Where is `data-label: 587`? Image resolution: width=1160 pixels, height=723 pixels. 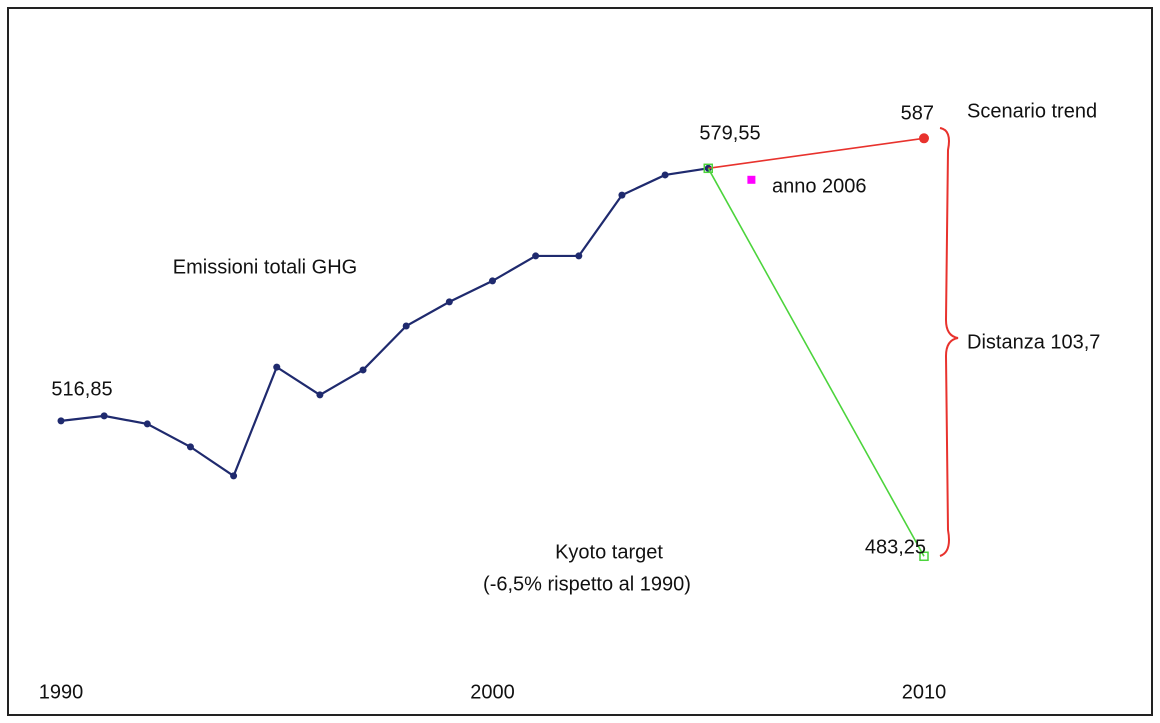
data-label: 587 is located at coordinates (917, 114).